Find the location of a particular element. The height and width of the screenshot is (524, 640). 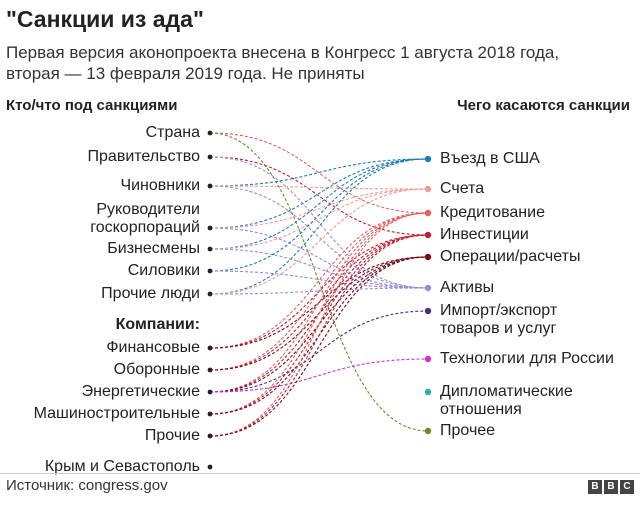

link-finansovye-operacii is located at coordinates (319, 302).